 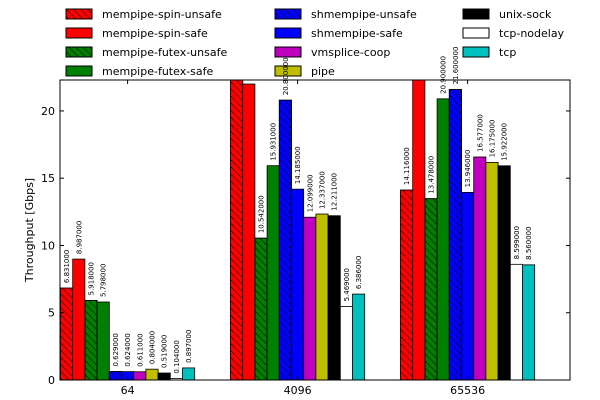 What do you see at coordinates (79, 237) in the screenshot?
I see `data-label-mempipe-spin-safe-64: 8.987000` at bounding box center [79, 237].